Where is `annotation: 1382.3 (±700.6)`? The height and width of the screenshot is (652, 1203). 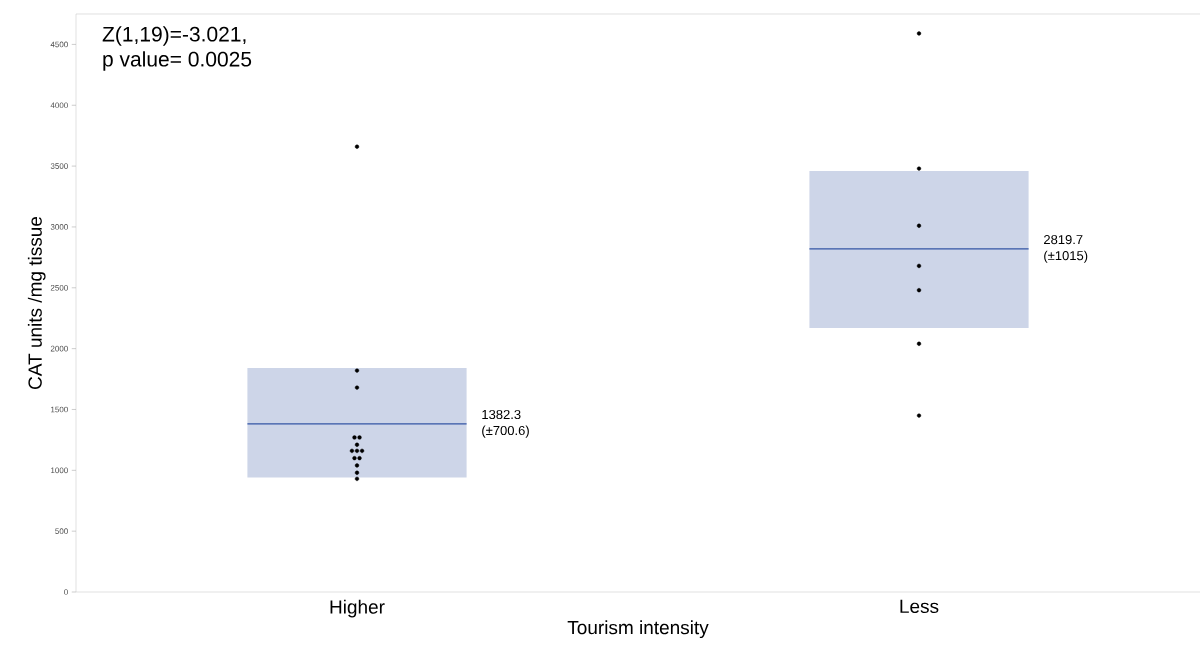 annotation: 1382.3 (±700.6) is located at coordinates (505, 423).